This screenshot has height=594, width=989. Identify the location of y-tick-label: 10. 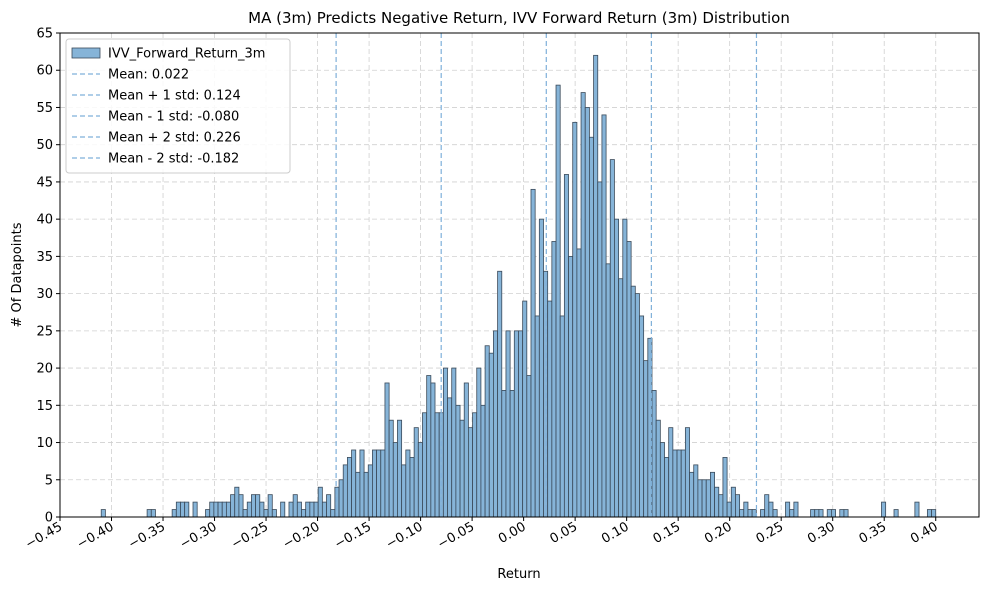
(44, 443).